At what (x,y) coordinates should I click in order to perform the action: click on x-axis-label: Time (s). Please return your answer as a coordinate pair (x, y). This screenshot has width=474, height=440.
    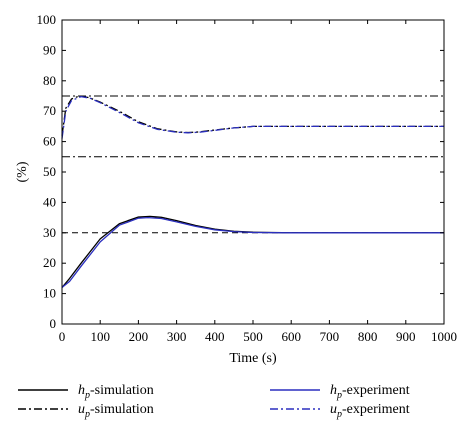
    Looking at the image, I should click on (253, 358).